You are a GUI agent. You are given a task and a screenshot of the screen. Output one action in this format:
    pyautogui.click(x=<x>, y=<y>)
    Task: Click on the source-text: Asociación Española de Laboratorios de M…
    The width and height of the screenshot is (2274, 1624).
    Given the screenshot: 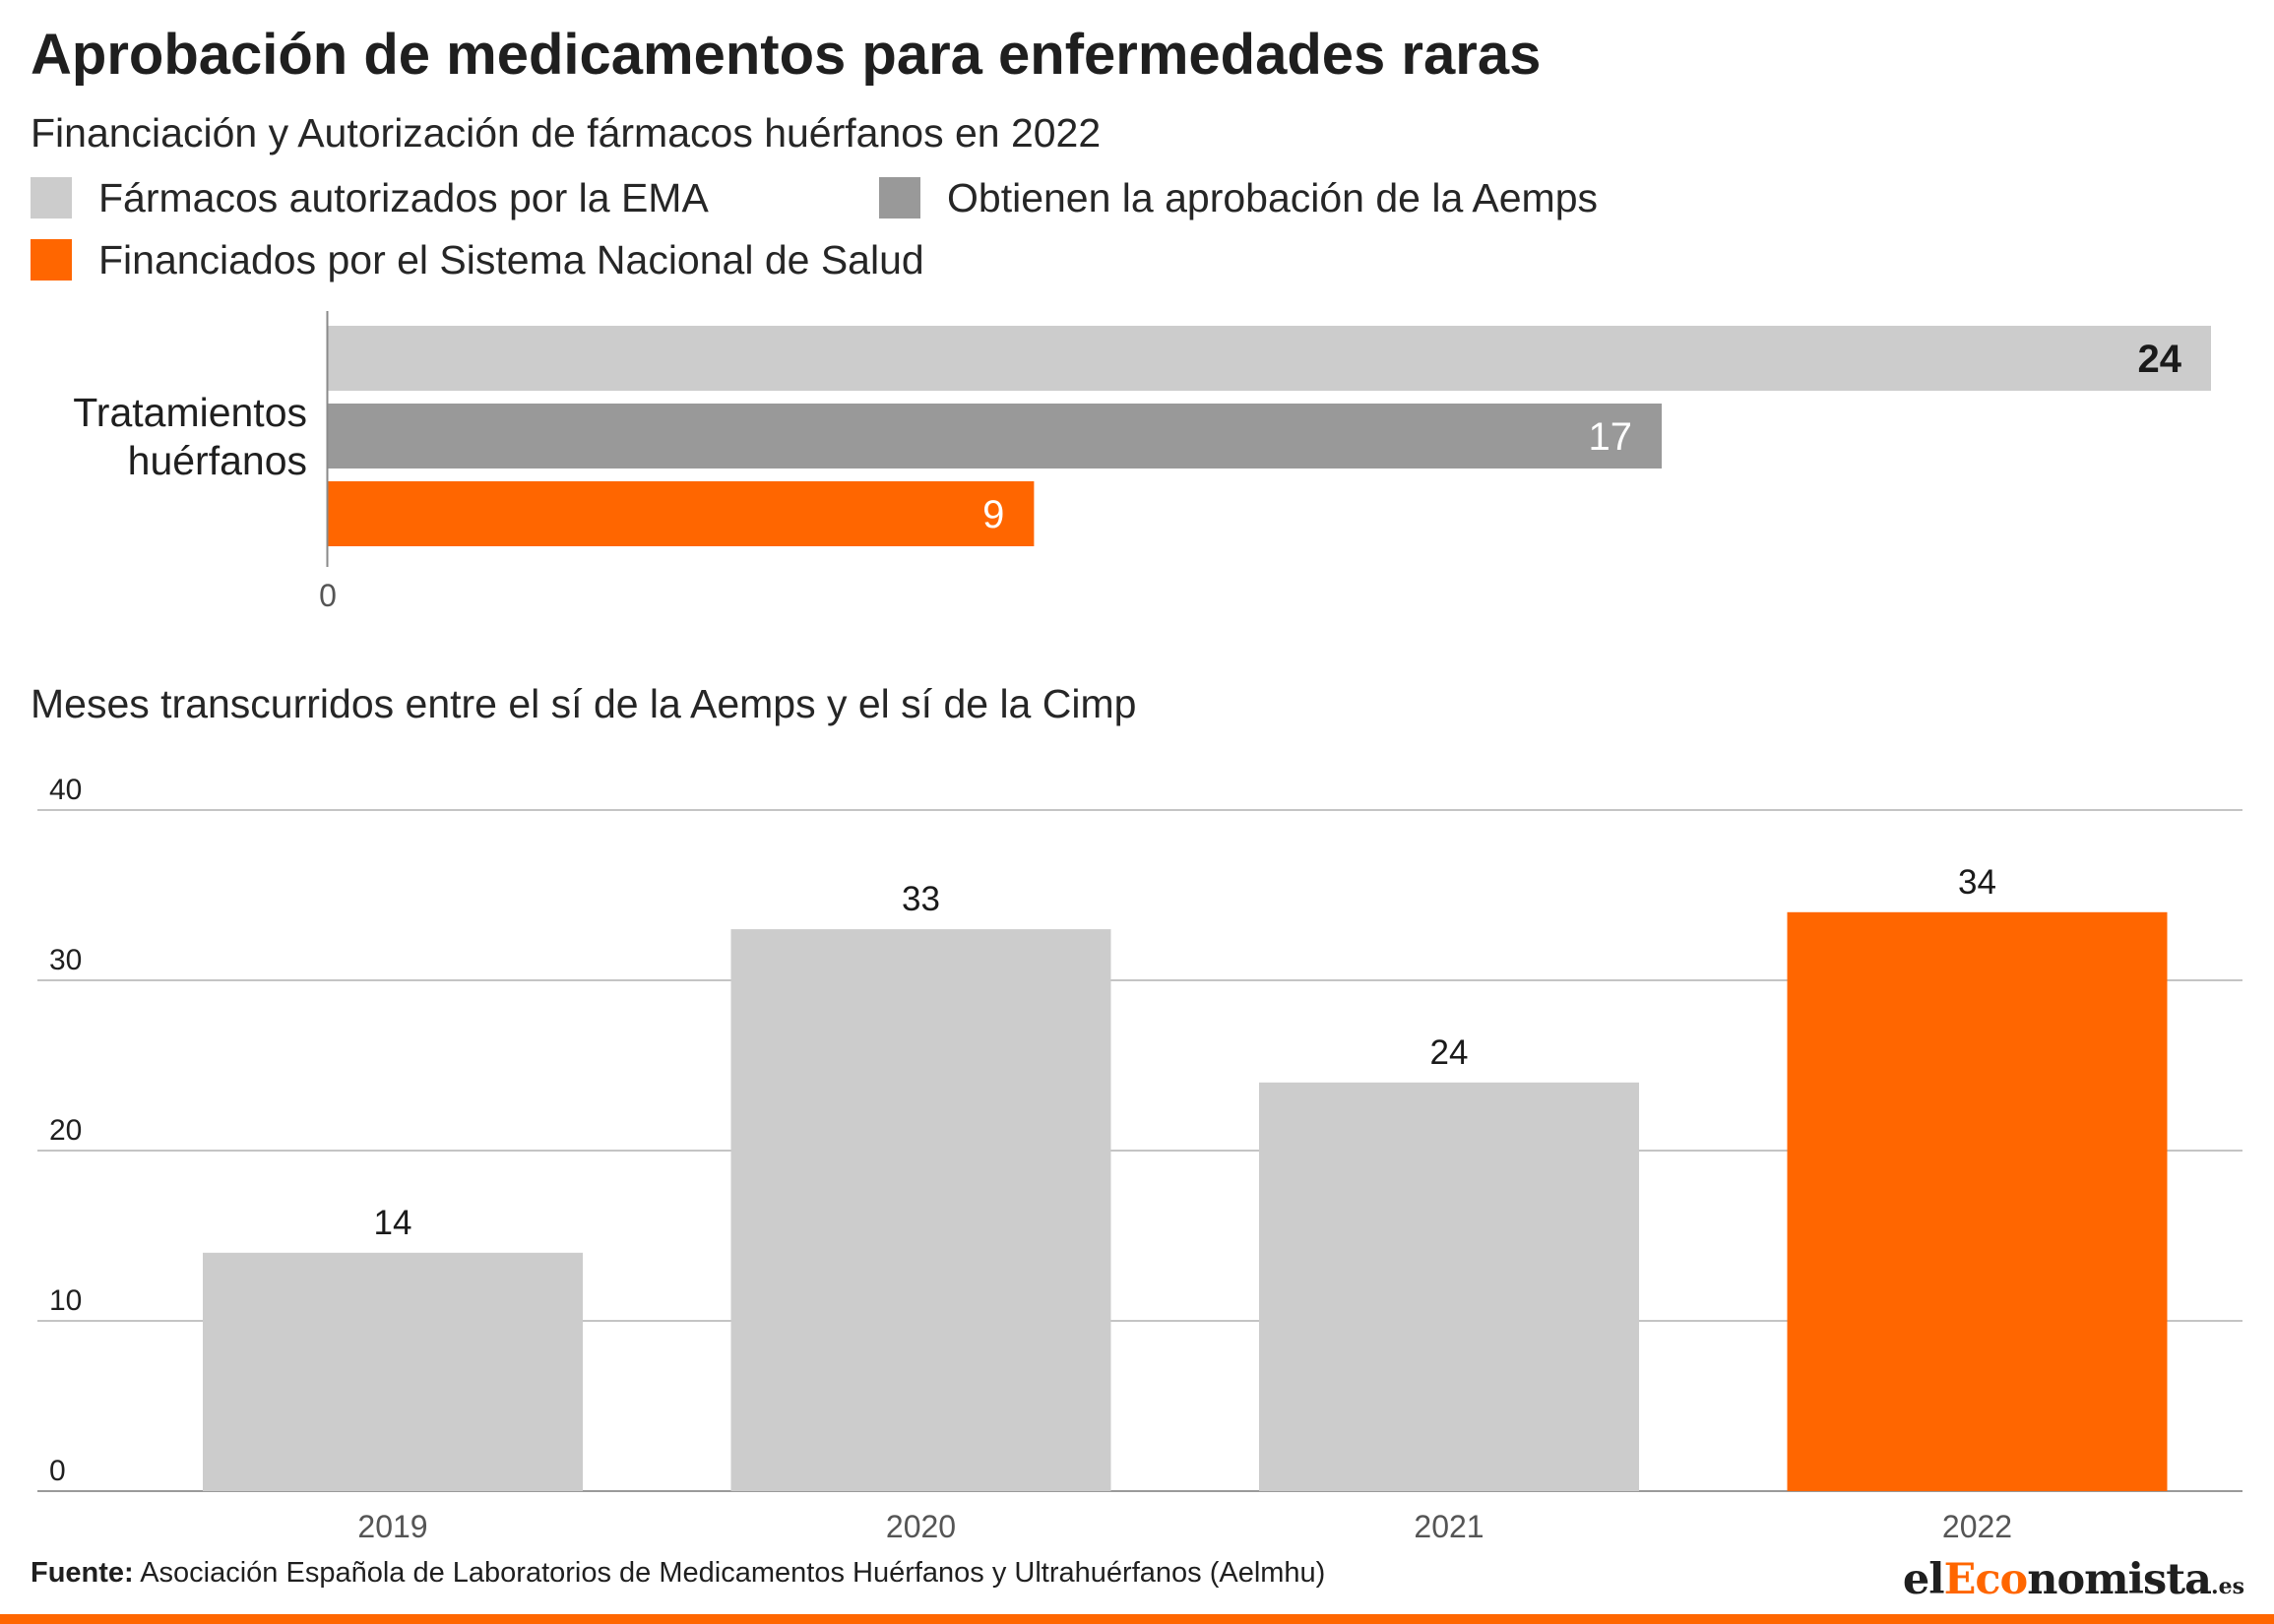 What is the action you would take?
    pyautogui.click(x=733, y=1573)
    